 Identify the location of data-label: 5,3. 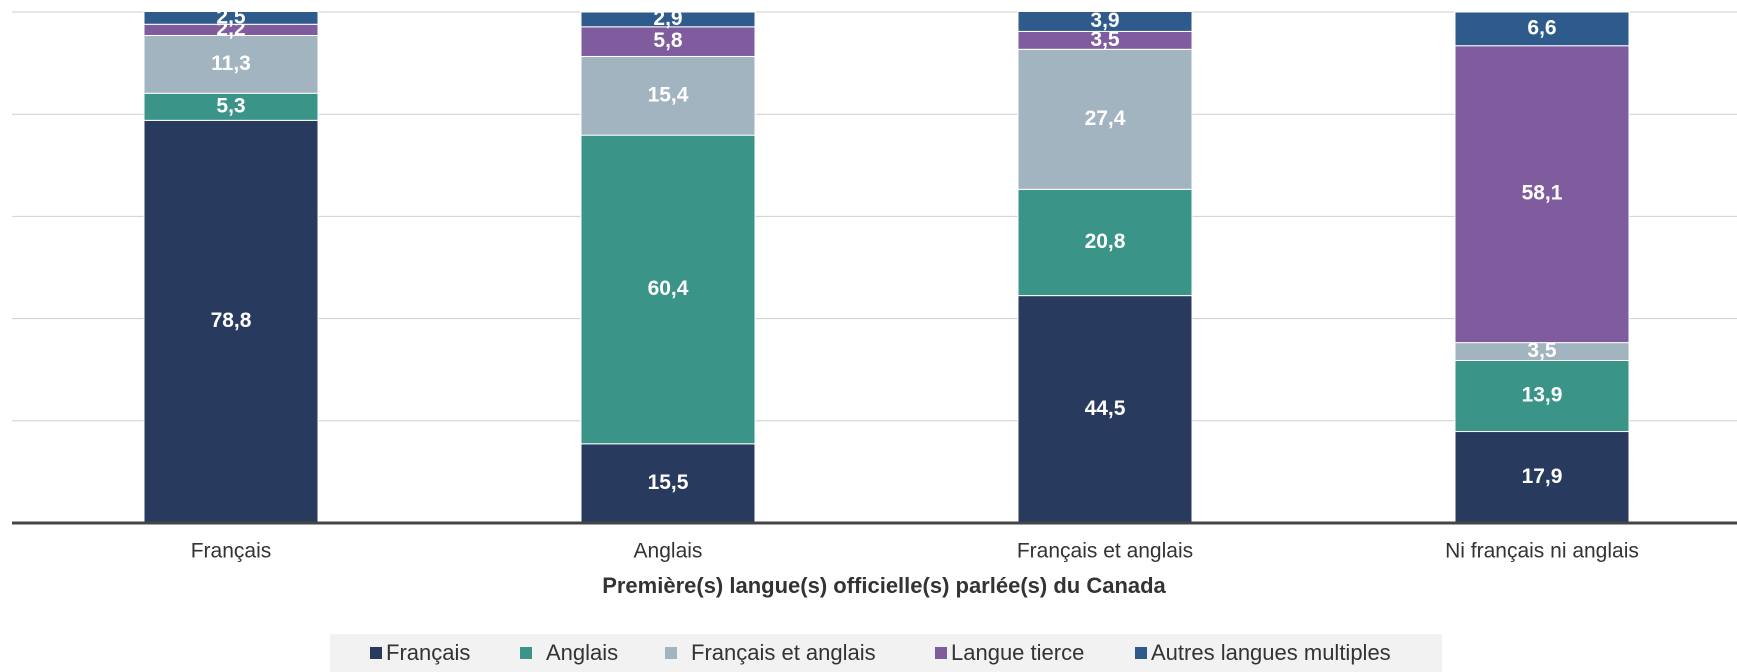
(230, 105).